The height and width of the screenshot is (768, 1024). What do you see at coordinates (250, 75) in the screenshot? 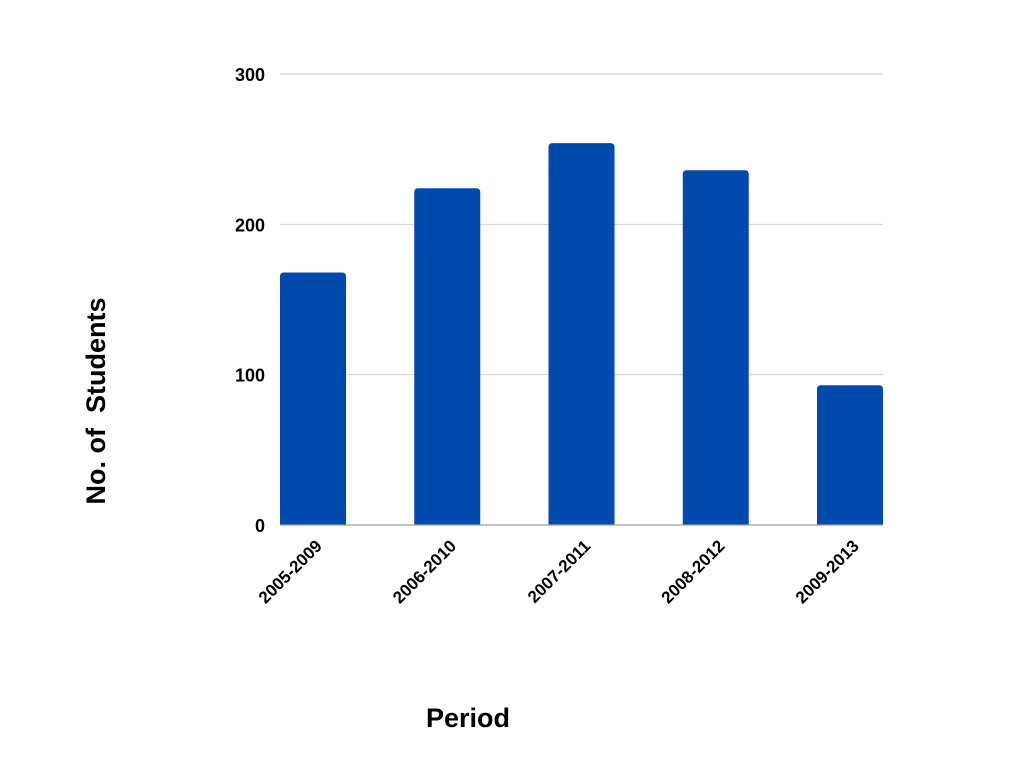
I see `y-tick-label: 300` at bounding box center [250, 75].